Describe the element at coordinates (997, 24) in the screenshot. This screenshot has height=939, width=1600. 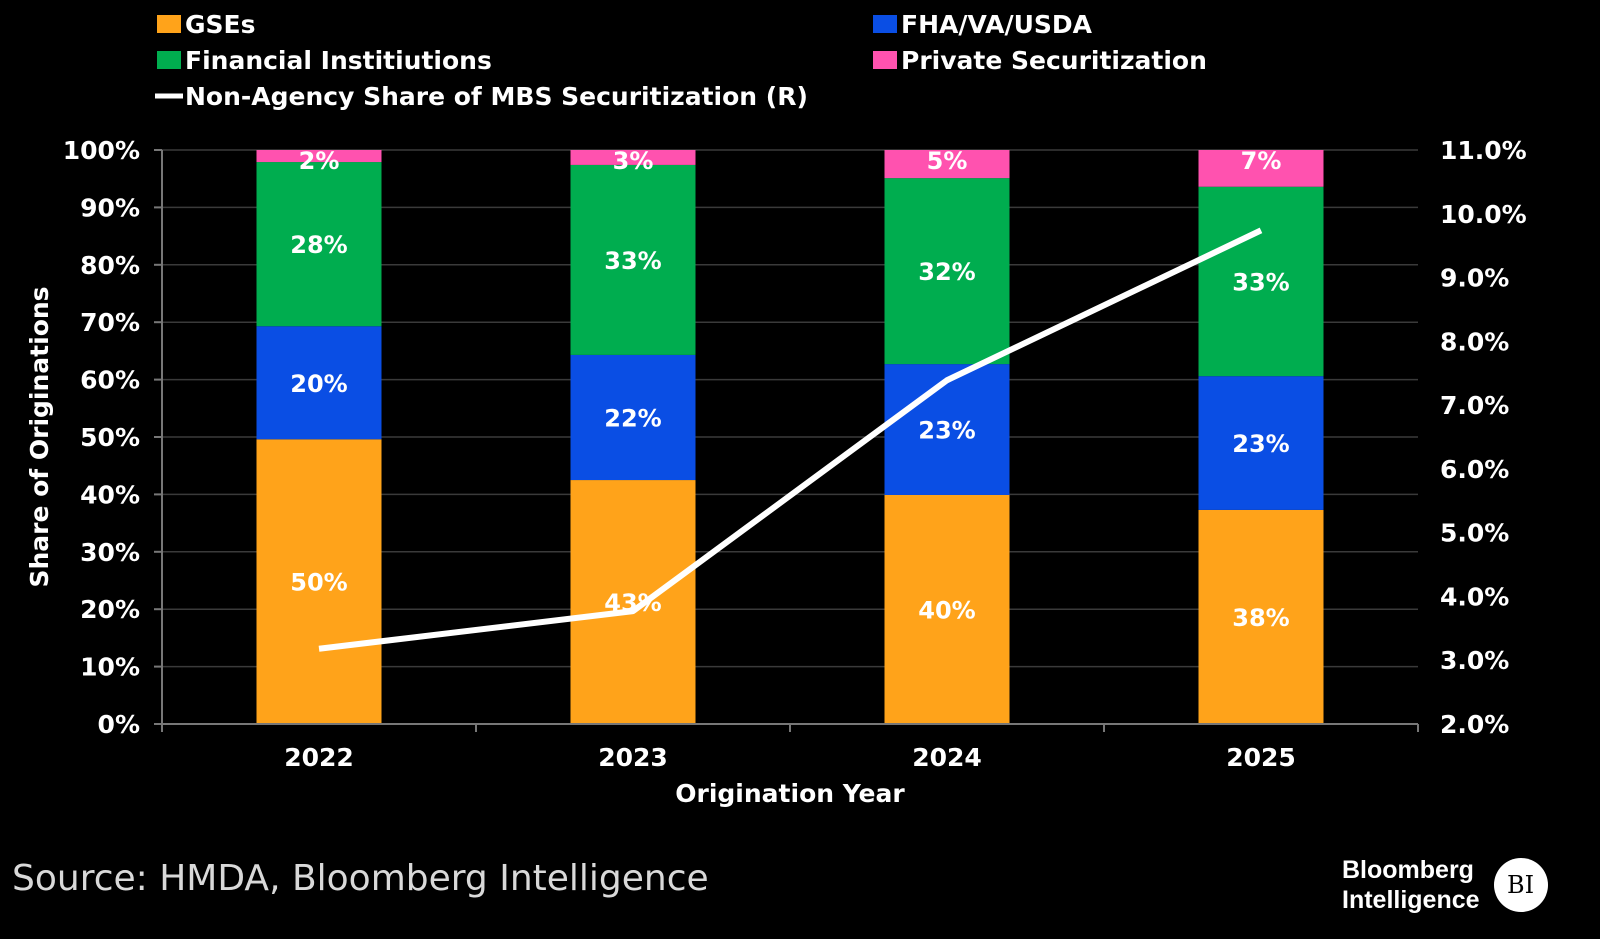
I see `legend-label: FHA/VA/USDA` at that location.